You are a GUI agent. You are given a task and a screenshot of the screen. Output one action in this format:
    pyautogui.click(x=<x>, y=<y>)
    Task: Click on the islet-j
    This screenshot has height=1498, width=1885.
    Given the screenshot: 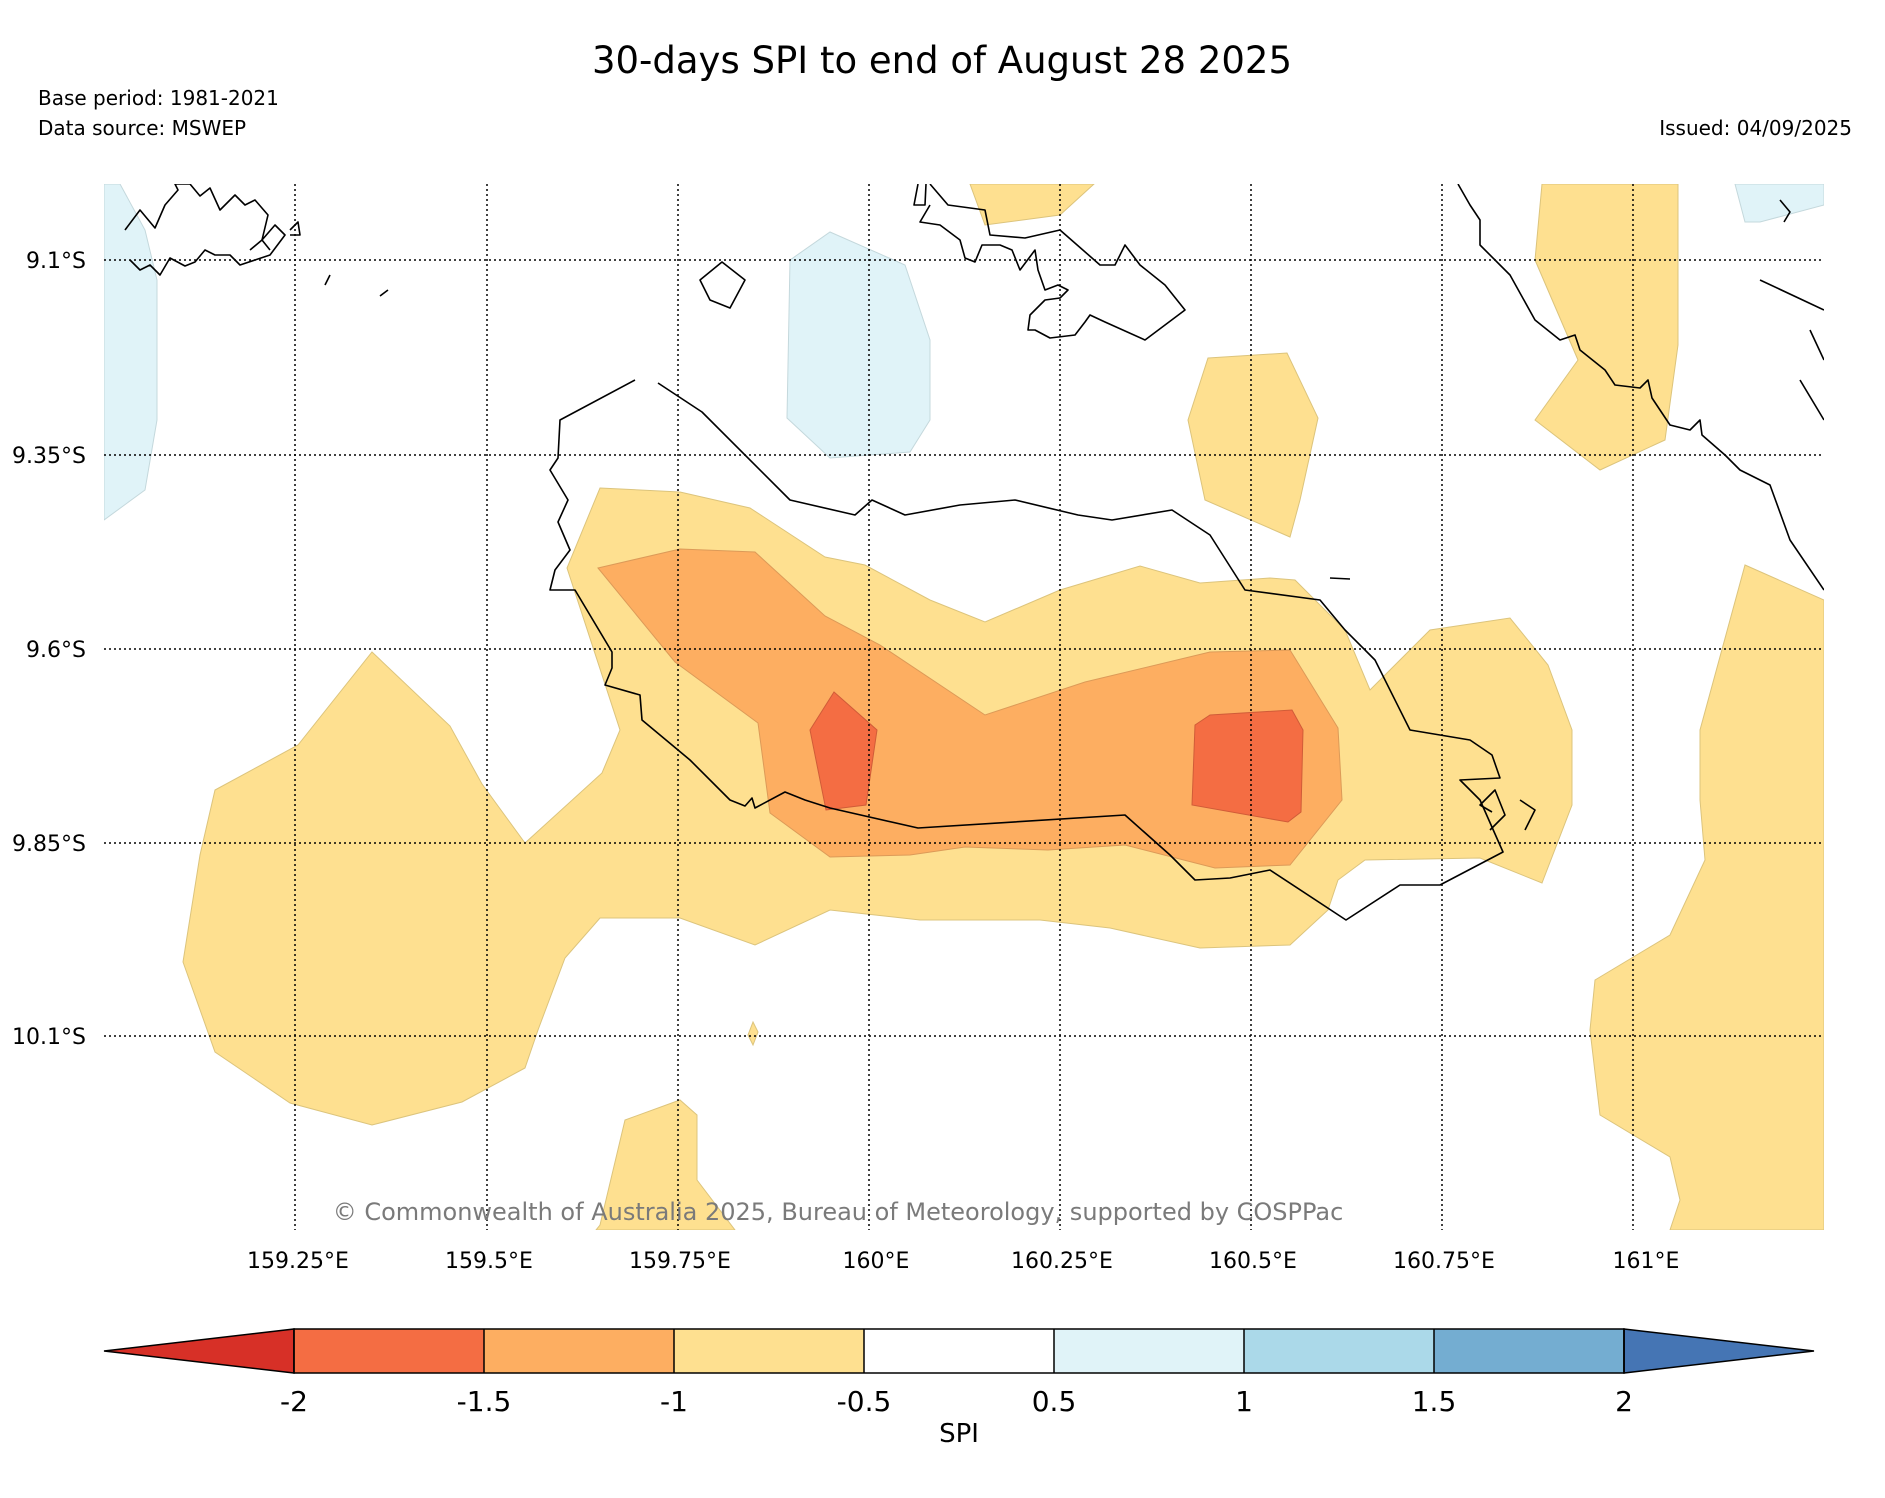 What is the action you would take?
    pyautogui.click(x=1785, y=211)
    